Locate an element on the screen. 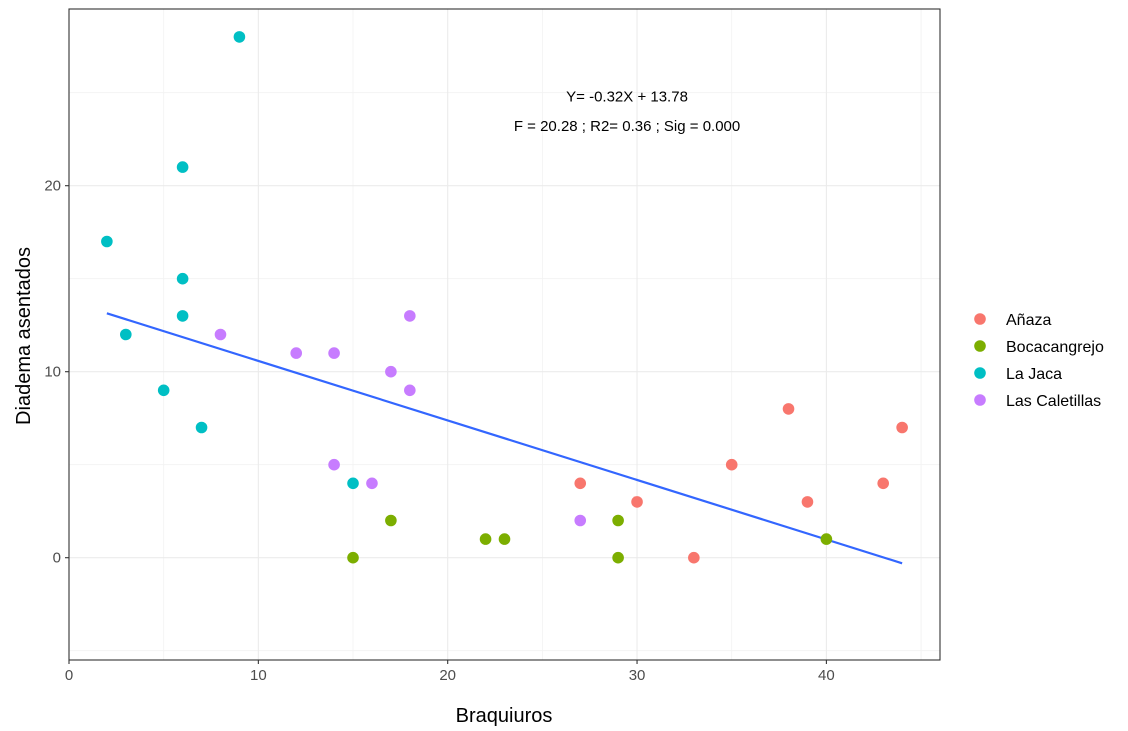  x-tick-label: 0 is located at coordinates (69, 675).